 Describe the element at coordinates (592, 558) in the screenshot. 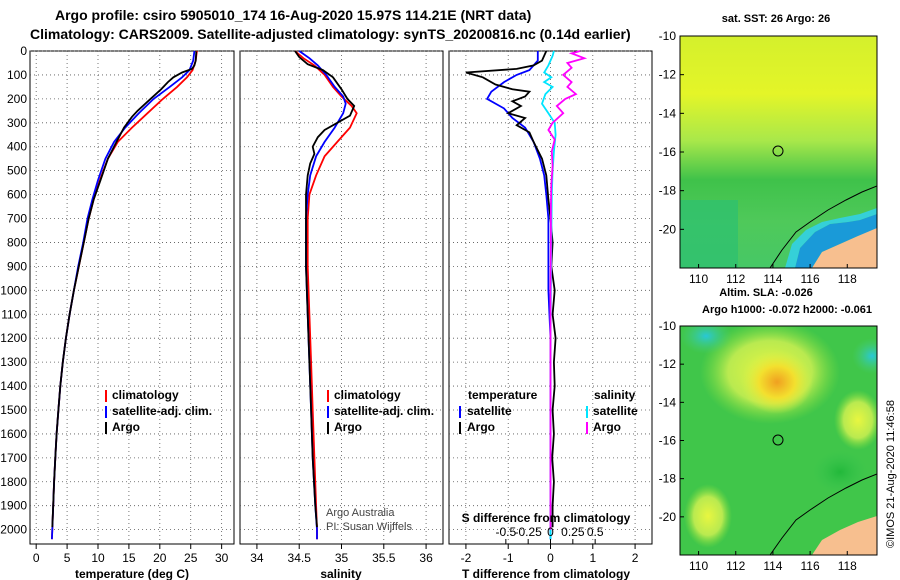

I see `difference-x-tick-label: 1` at that location.